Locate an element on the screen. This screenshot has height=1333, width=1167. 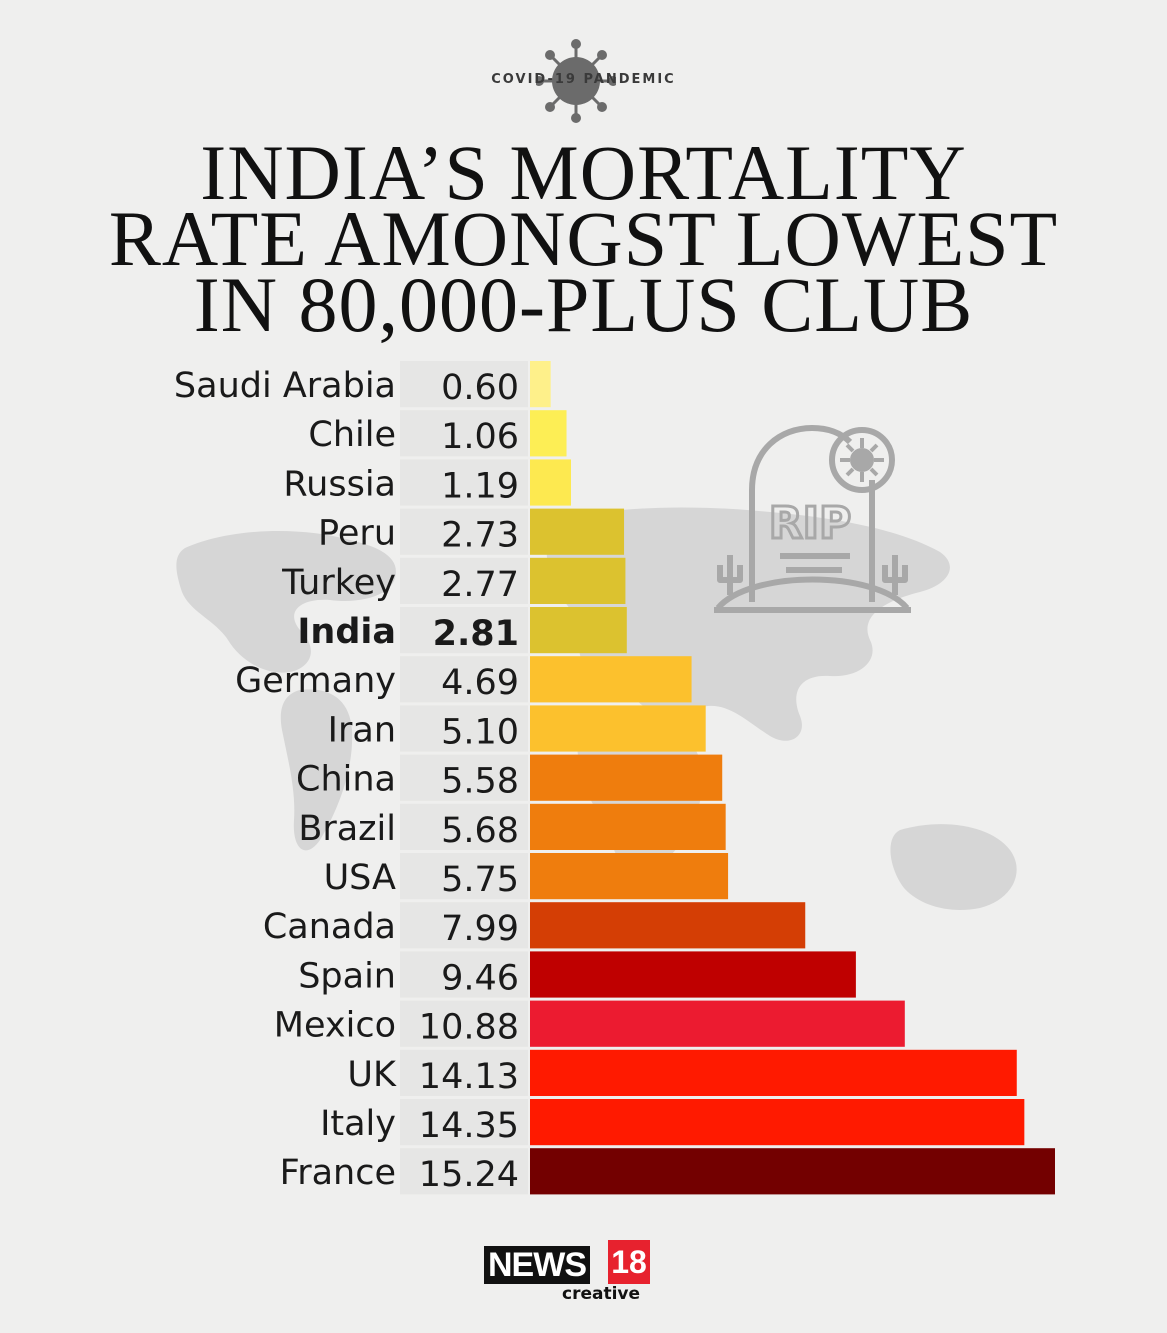
value-label: 14.13 is located at coordinates (469, 1077).